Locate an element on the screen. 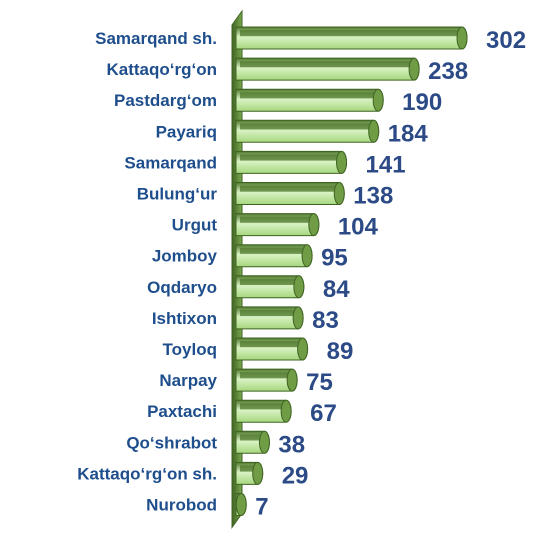 This screenshot has height=540, width=543. value-label: 184 is located at coordinates (408, 133).